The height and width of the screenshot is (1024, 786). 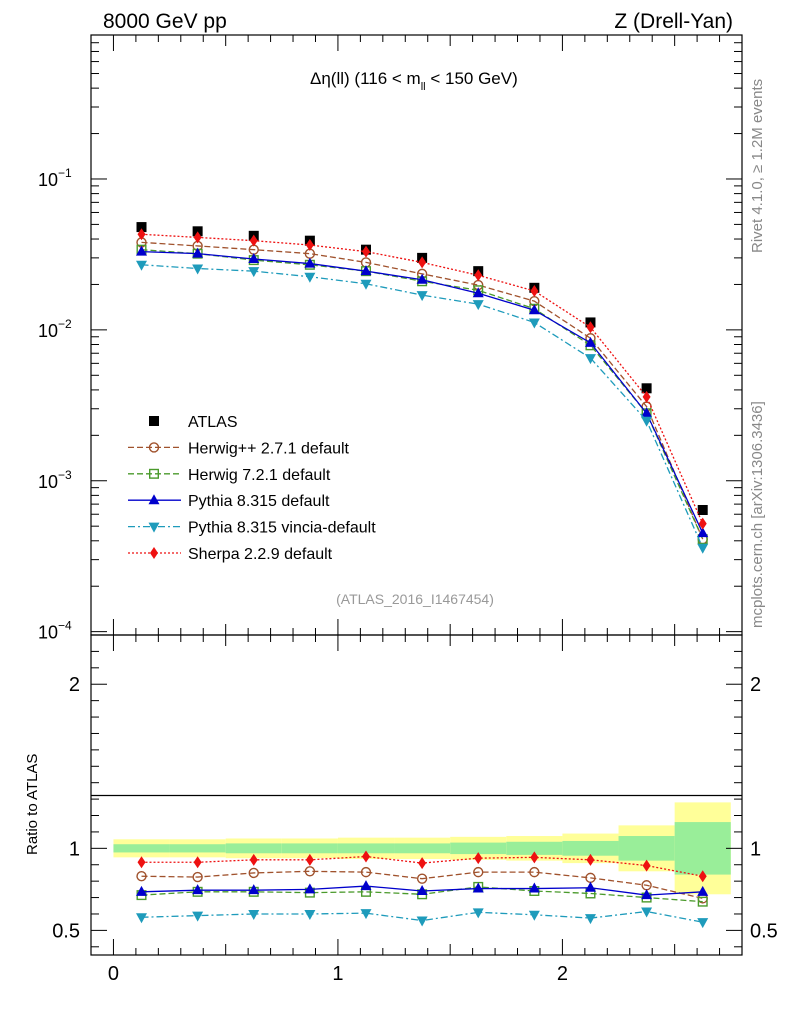 What do you see at coordinates (55, 329) in the screenshot?
I see `main-y-tick-label: 10⁻²` at bounding box center [55, 329].